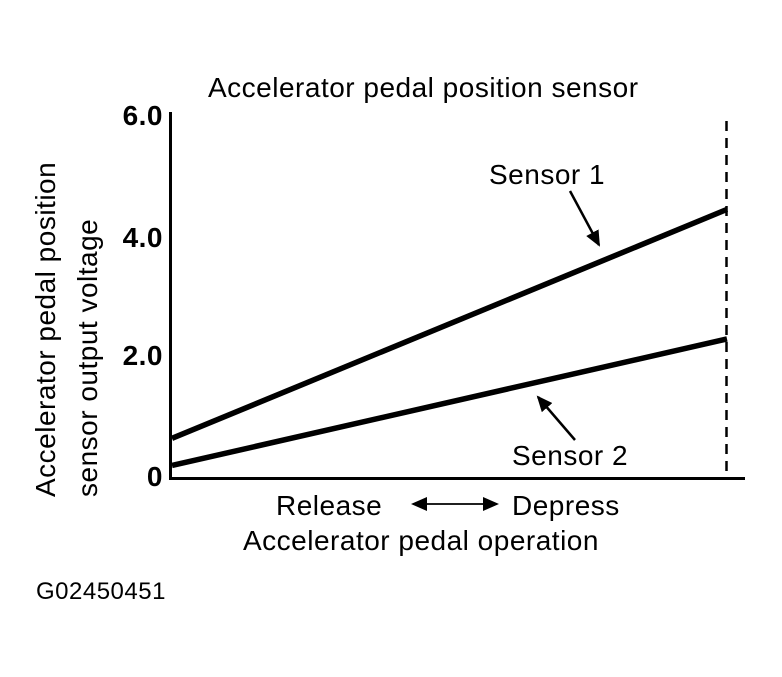  I want to click on y-tick-4: 4.0, so click(142, 237).